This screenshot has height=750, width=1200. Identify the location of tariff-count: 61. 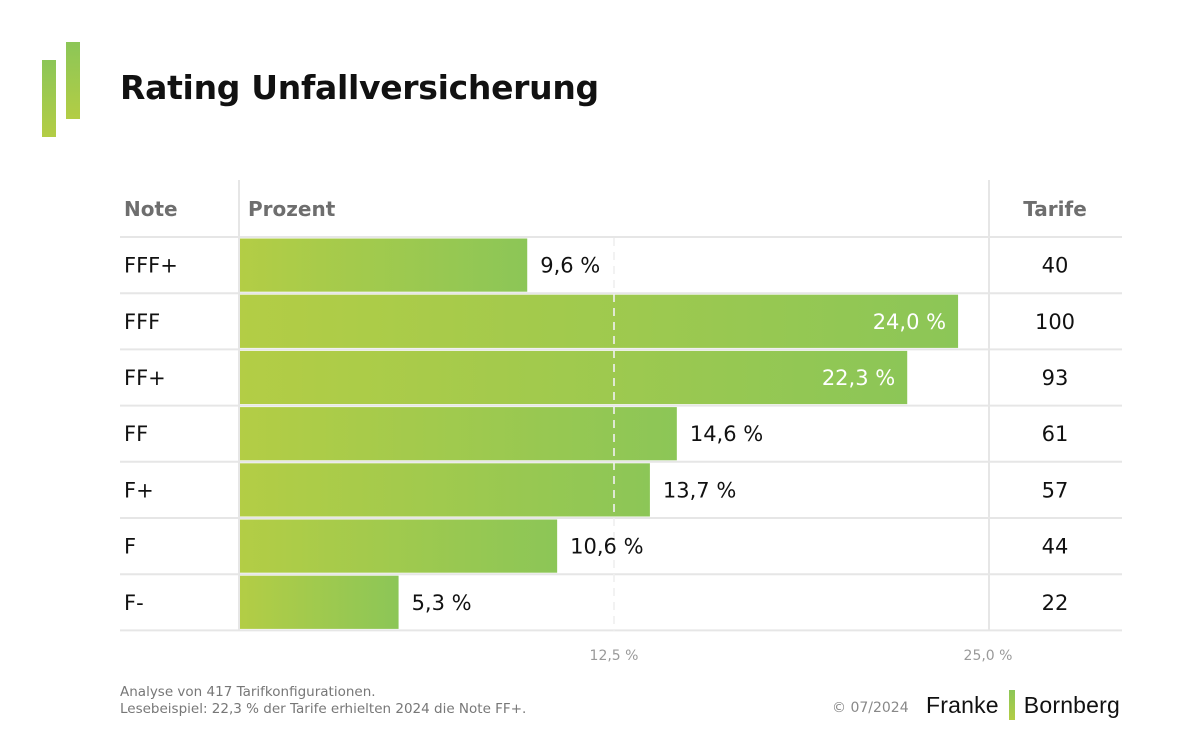
(1055, 434).